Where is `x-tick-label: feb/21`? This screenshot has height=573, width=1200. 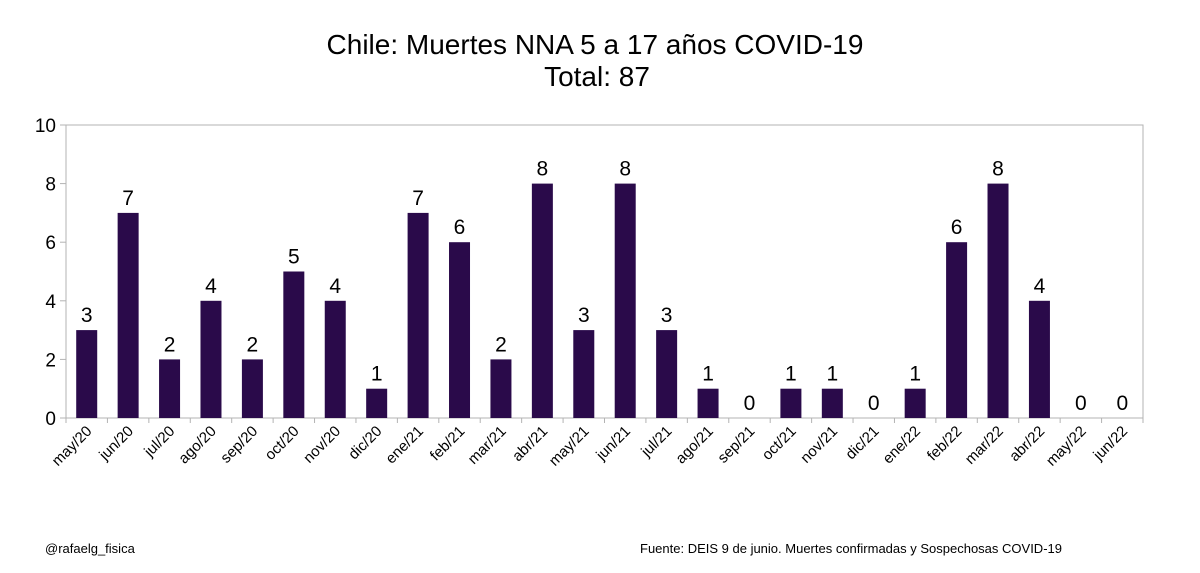 x-tick-label: feb/21 is located at coordinates (448, 444).